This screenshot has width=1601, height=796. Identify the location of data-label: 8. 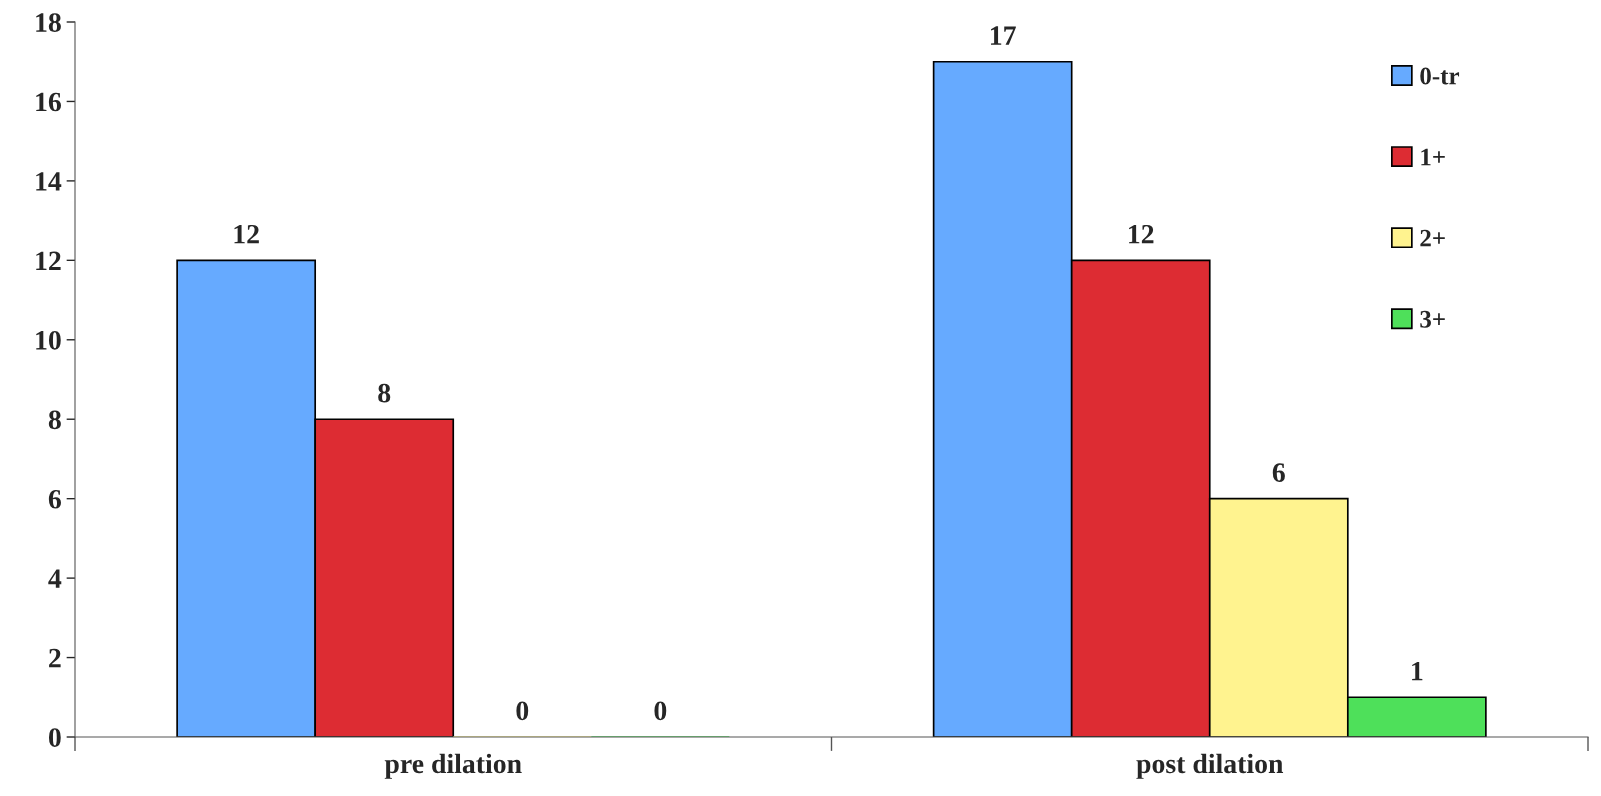
(384, 393).